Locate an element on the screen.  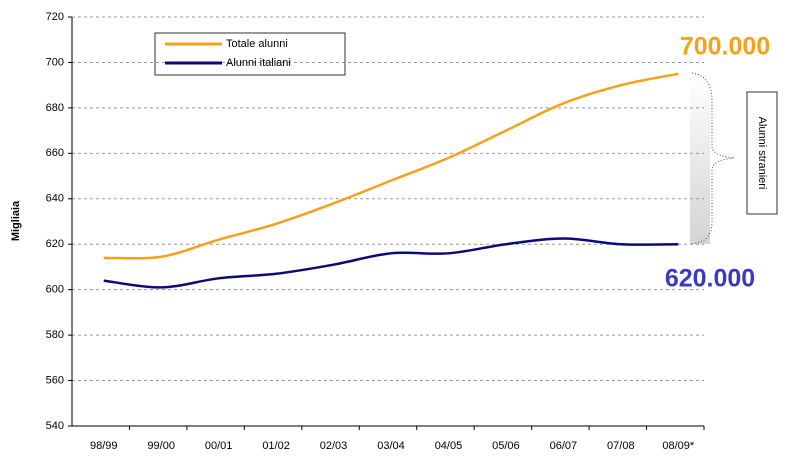
x-tick-label: 04/05 is located at coordinates (449, 446).